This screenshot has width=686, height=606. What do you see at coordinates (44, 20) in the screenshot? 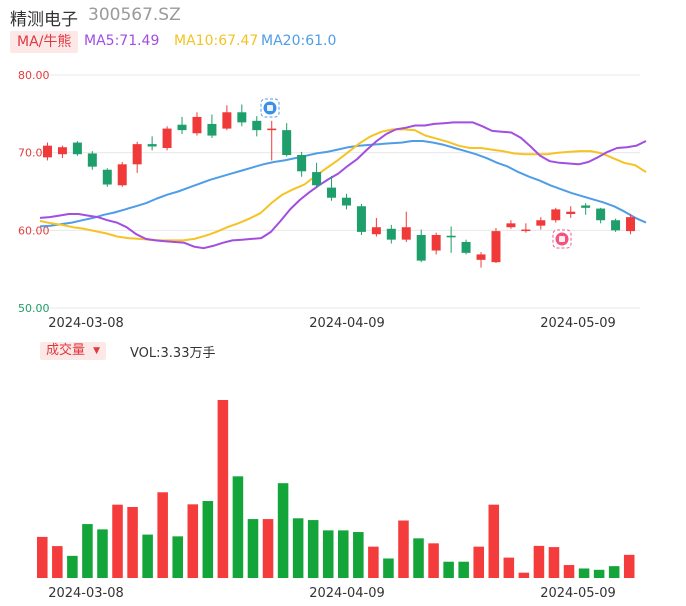
I see `stock-name: 精测电子` at bounding box center [44, 20].